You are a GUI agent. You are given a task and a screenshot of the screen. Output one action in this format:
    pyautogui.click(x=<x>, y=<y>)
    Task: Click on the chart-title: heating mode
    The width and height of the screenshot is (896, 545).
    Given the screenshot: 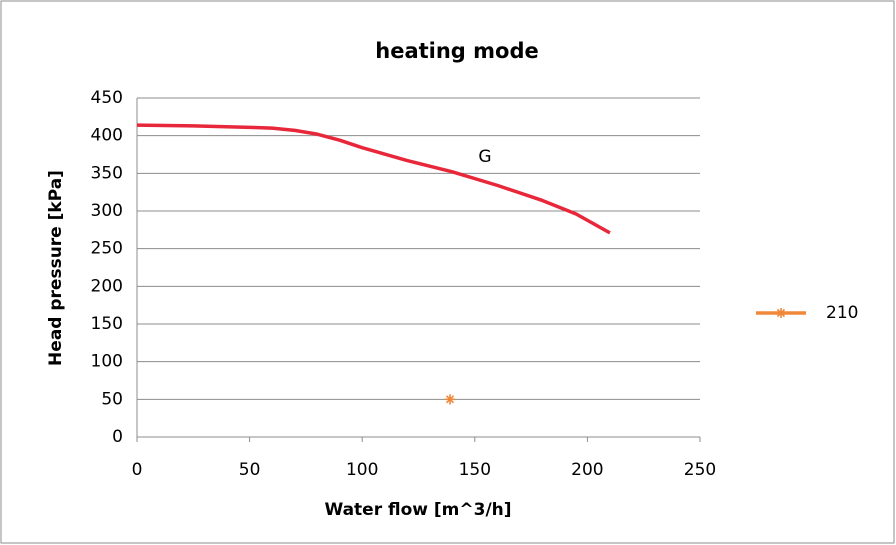 What is the action you would take?
    pyautogui.click(x=456, y=51)
    